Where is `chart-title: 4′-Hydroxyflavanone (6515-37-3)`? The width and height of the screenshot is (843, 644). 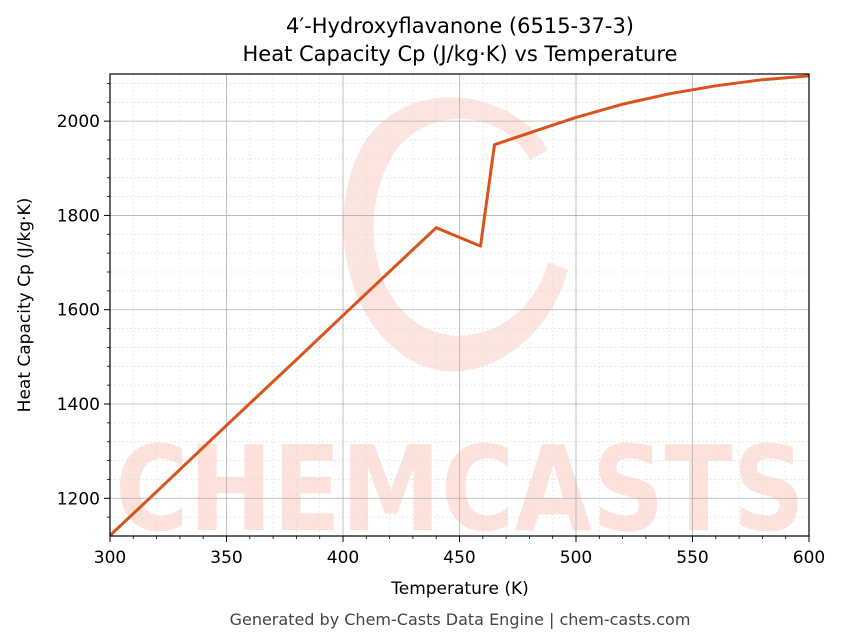 chart-title: 4′-Hydroxyflavanone (6515-37-3) is located at coordinates (460, 26).